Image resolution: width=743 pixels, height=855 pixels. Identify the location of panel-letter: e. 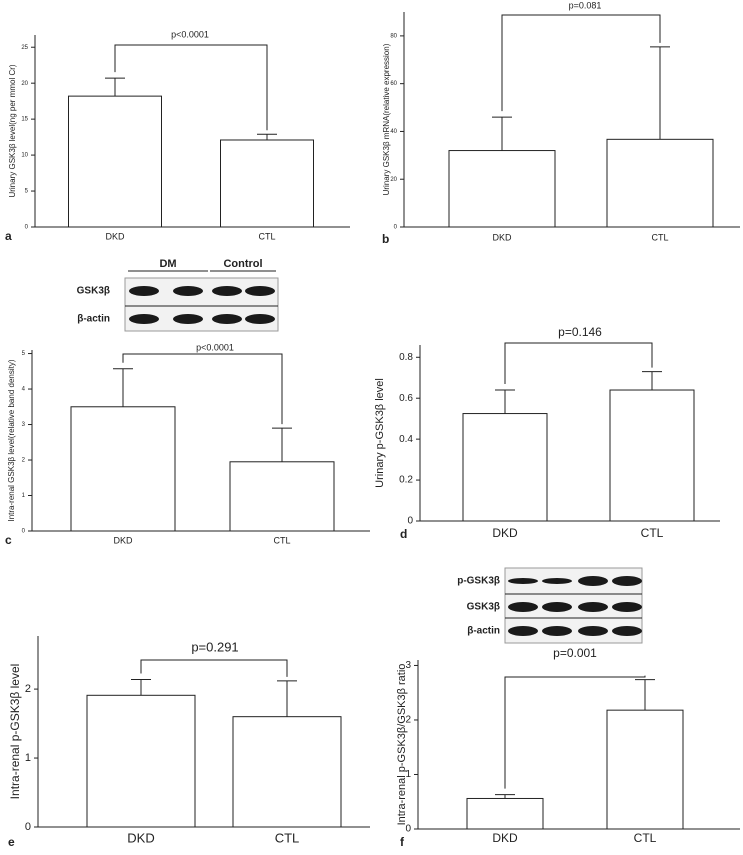
(11, 842).